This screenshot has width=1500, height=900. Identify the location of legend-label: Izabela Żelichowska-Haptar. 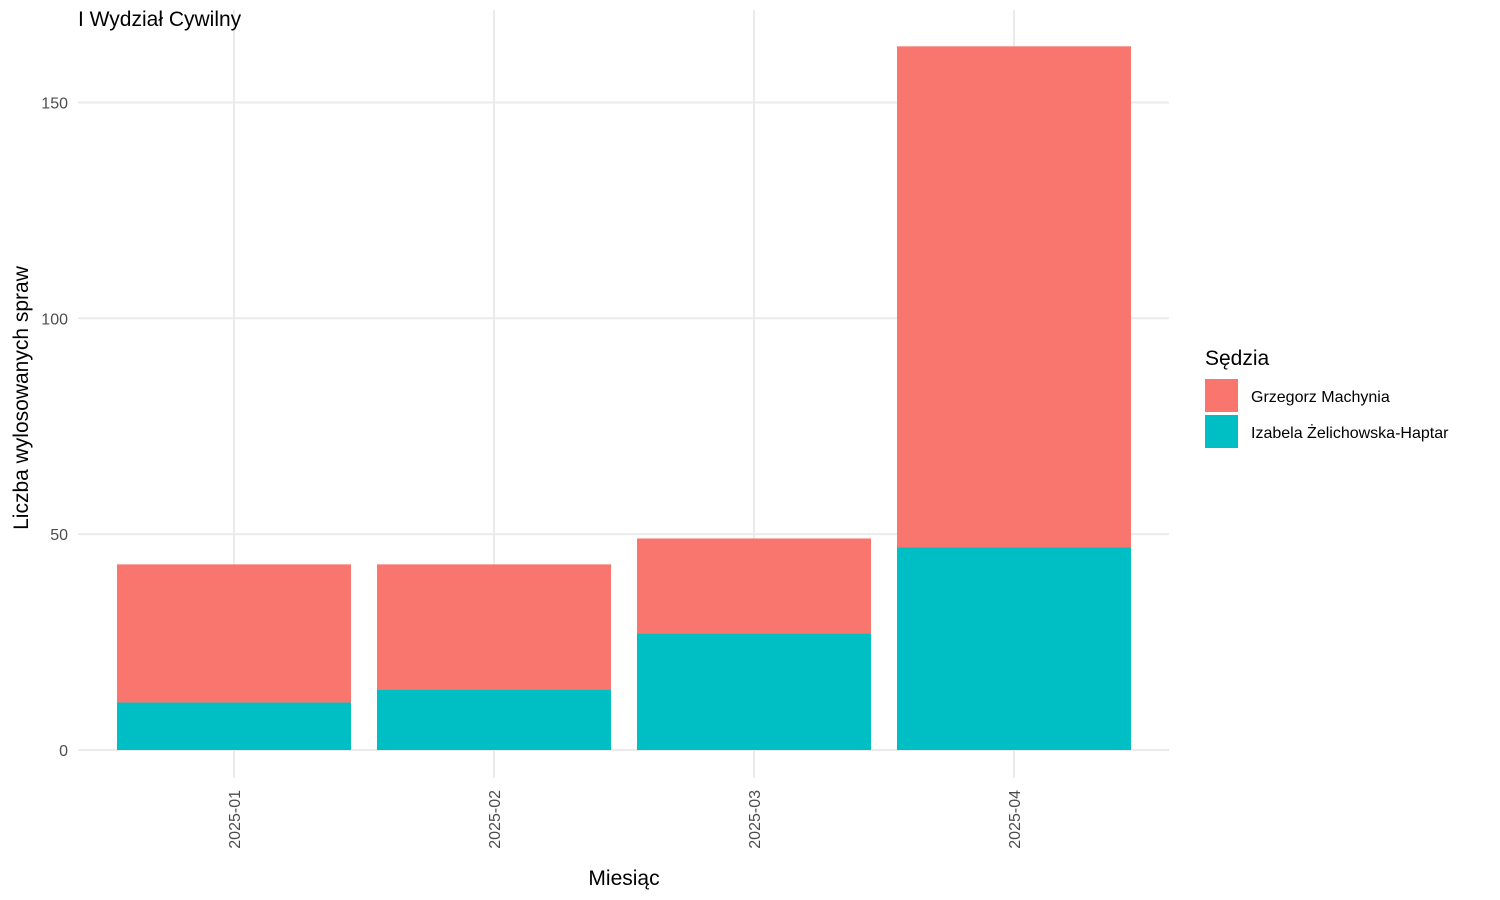
(1350, 432).